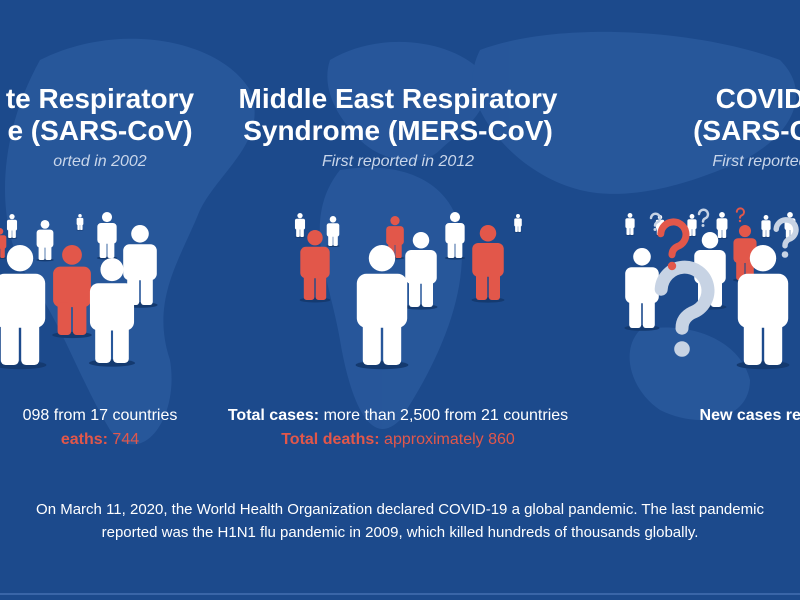 The width and height of the screenshot is (800, 600). I want to click on stat-part: Total deaths:, so click(330, 439).